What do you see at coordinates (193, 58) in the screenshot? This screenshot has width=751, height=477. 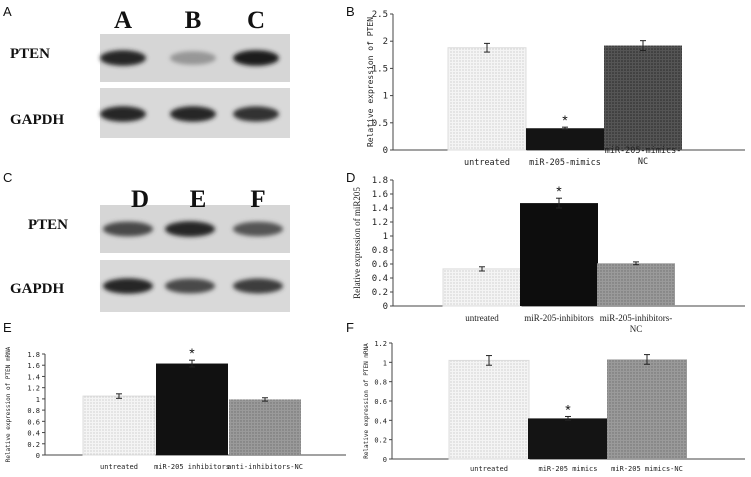 I see `band-pten-lane-b` at bounding box center [193, 58].